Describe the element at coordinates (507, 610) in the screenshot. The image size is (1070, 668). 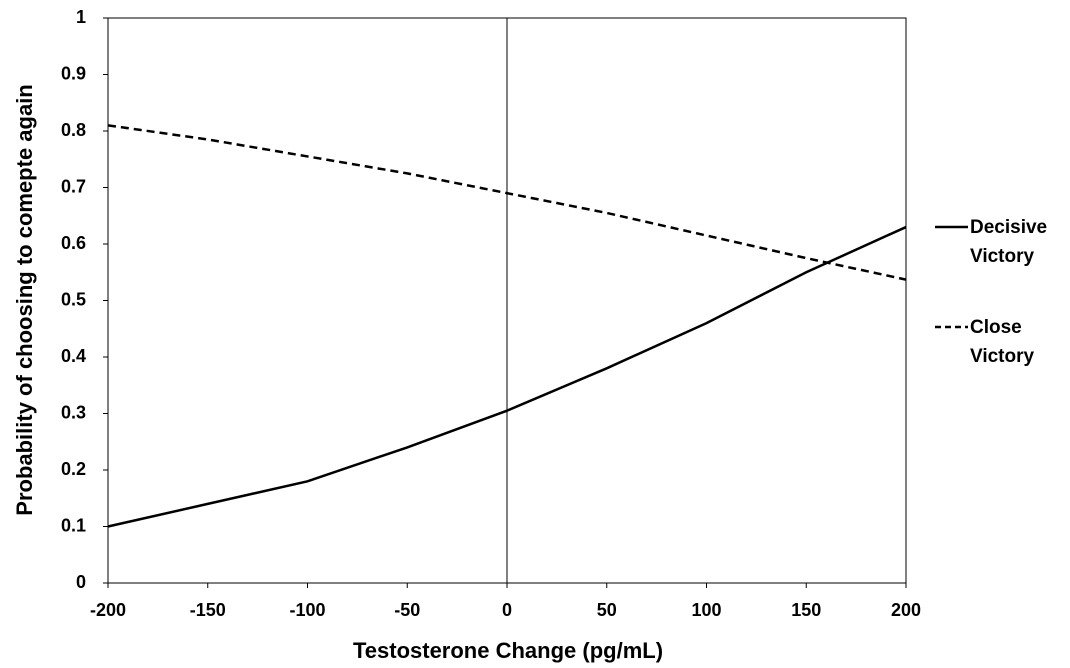
I see `x-tick-label: 0` at that location.